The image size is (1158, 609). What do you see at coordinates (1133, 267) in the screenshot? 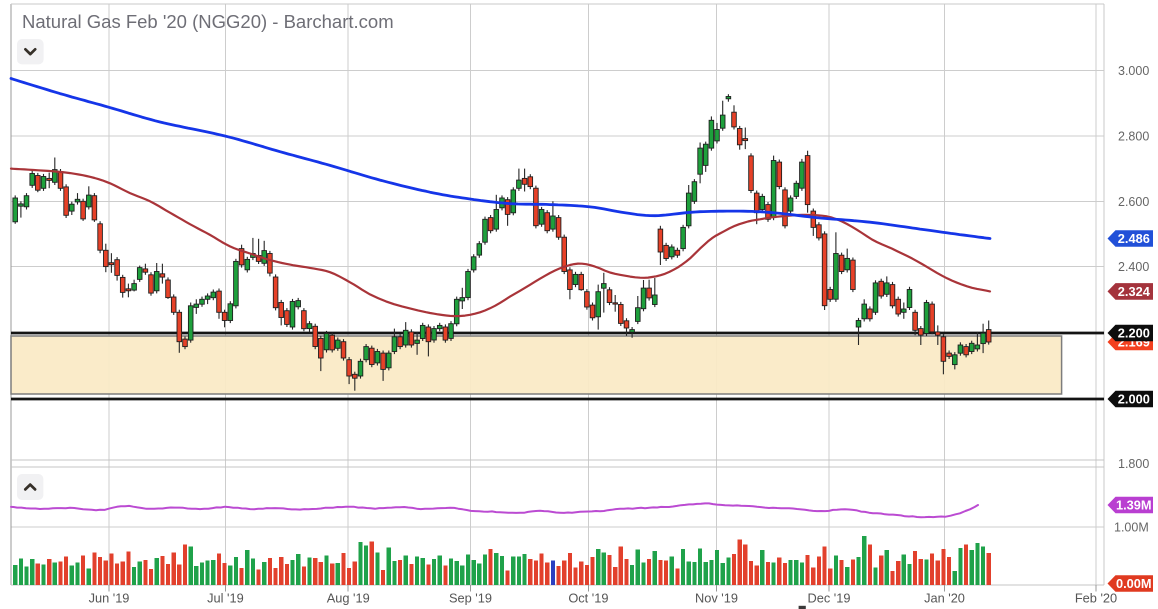
I see `svg-text: 2.400` at bounding box center [1133, 267].